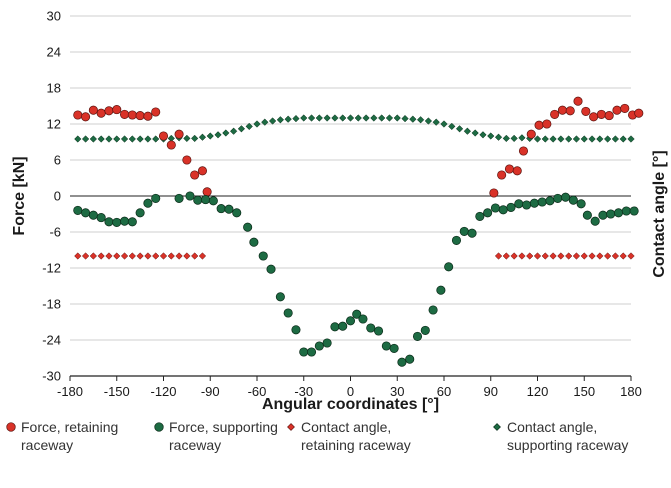 This screenshot has width=671, height=488. I want to click on legend-item-force-supporting: Force, supporting raceway, so click(215, 436).